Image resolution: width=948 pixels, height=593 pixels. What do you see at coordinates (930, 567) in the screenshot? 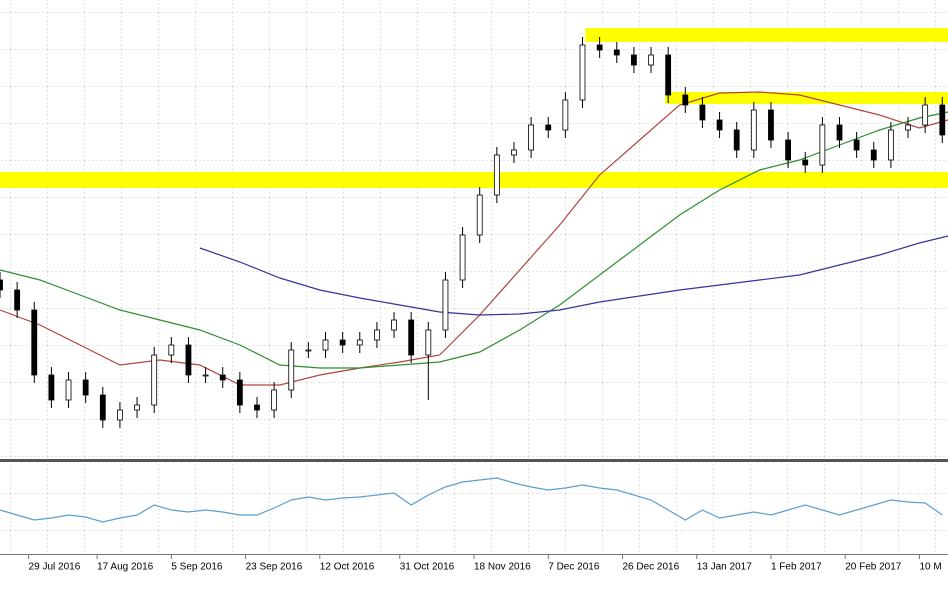
I see `x-tick-label: 10 M` at bounding box center [930, 567].